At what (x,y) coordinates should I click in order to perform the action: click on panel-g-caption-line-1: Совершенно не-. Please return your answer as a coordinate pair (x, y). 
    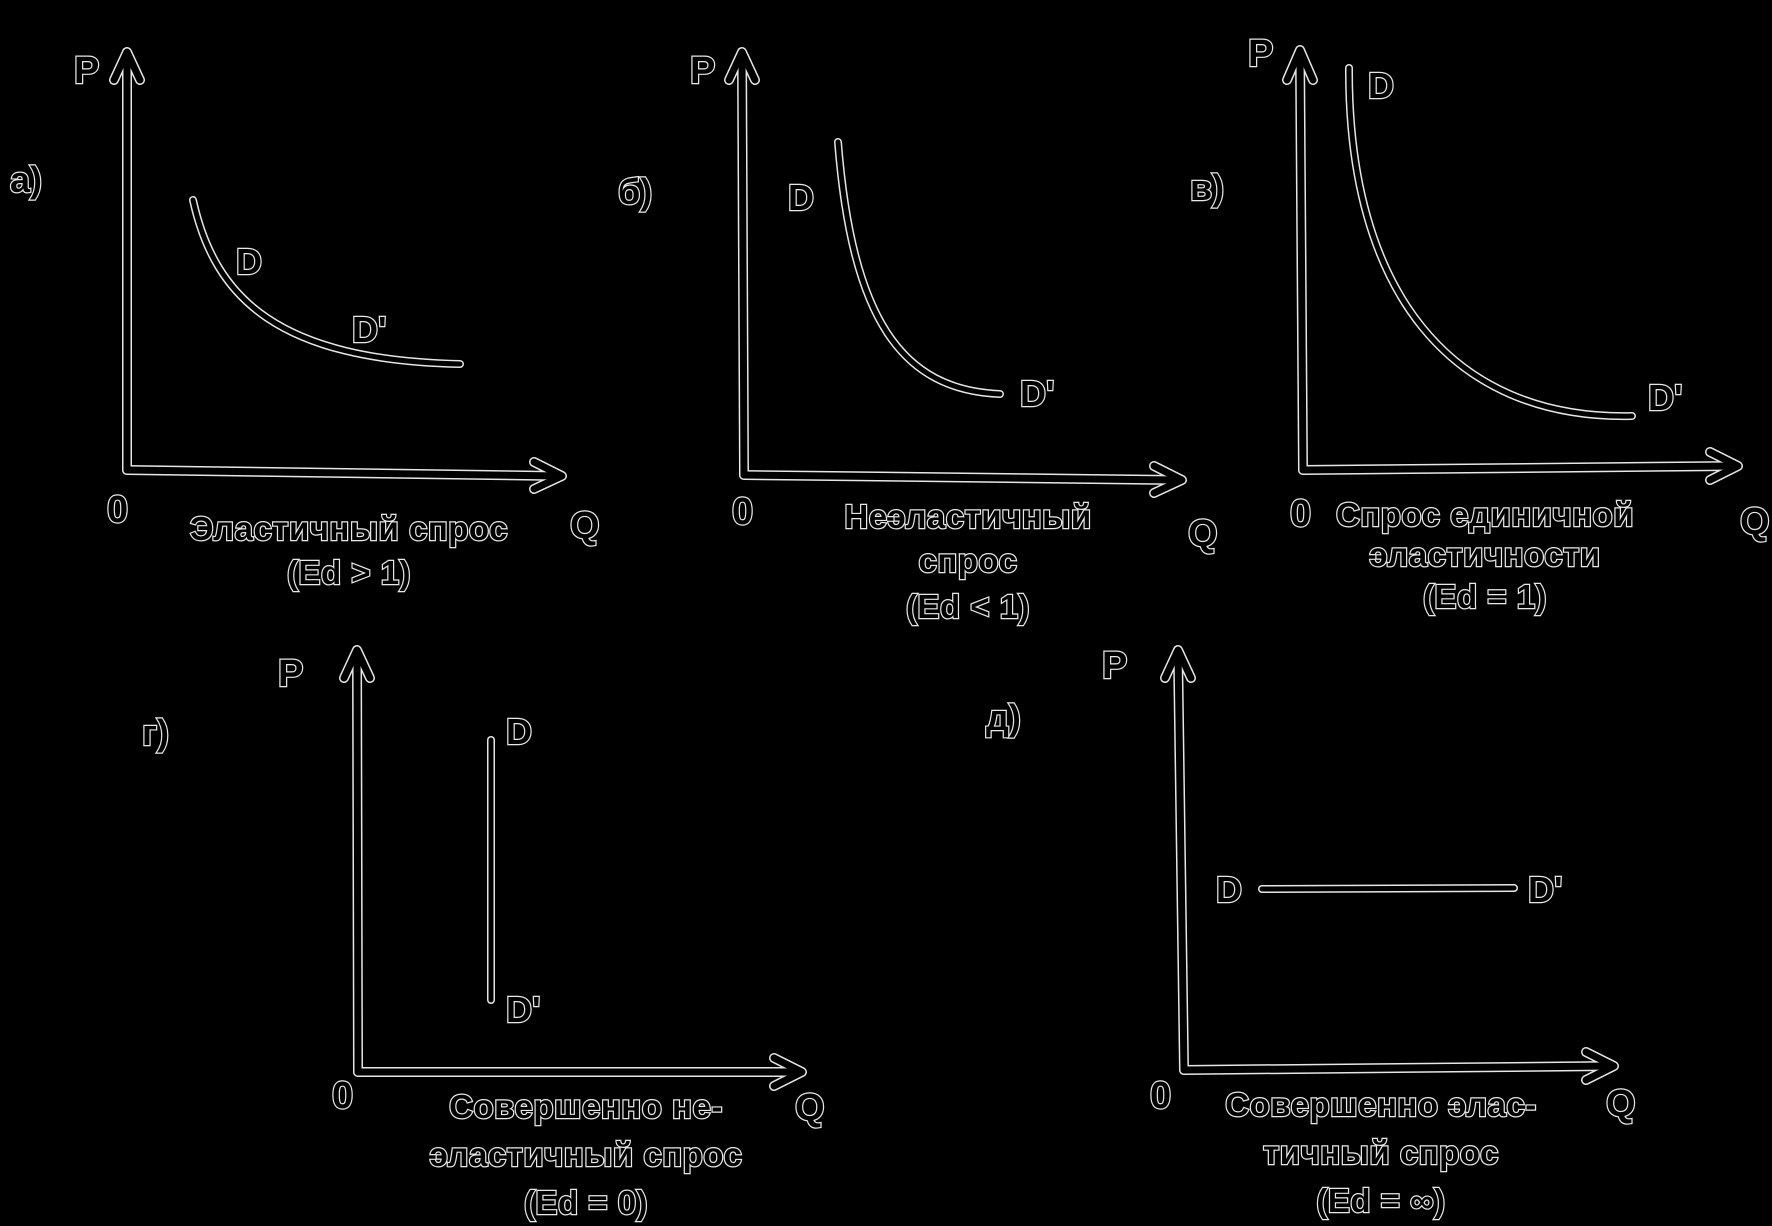
    Looking at the image, I should click on (586, 1106).